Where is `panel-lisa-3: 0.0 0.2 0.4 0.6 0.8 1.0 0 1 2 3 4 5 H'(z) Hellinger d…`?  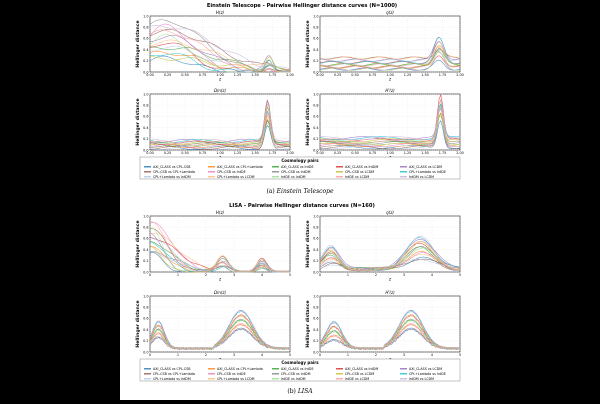
panel-lisa-3: 0.0 0.2 0.4 0.6 0.8 1.0 0 1 2 3 4 5 H'(z) Hellinger d… is located at coordinates (383, 325).